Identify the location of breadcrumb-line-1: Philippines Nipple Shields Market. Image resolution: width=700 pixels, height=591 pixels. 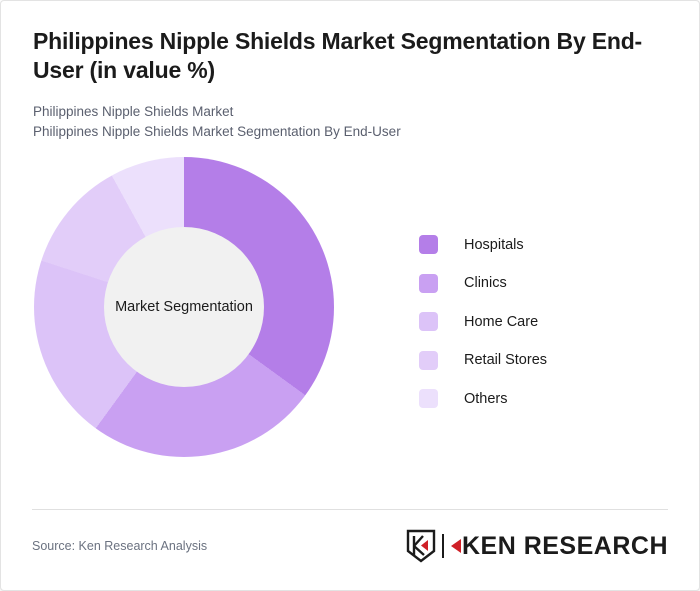
(133, 111).